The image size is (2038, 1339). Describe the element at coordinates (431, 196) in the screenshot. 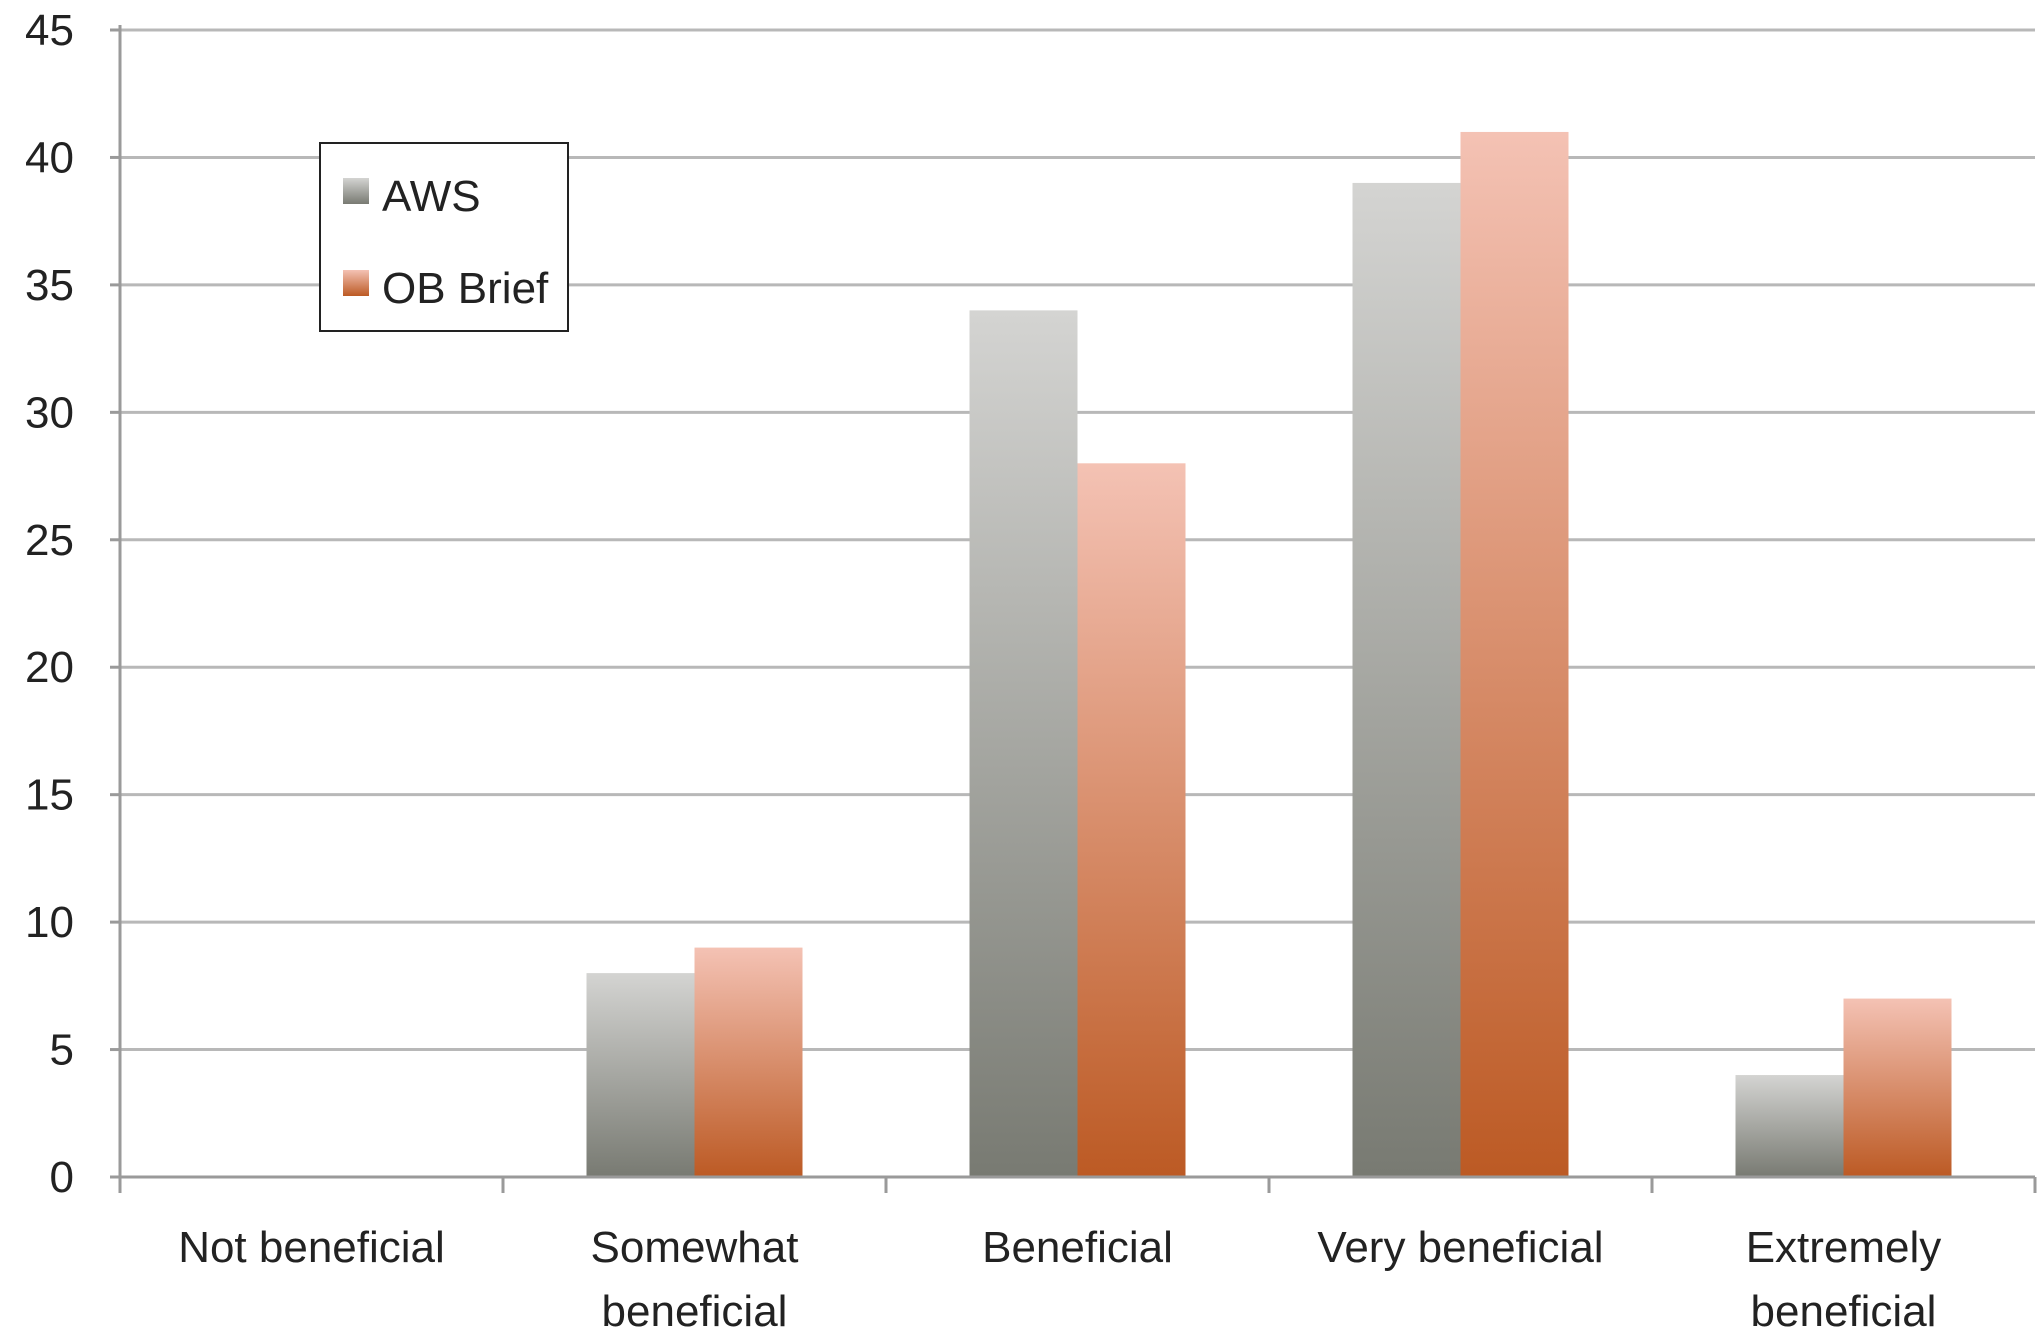

I see `legend-label-aws: AWS` at that location.